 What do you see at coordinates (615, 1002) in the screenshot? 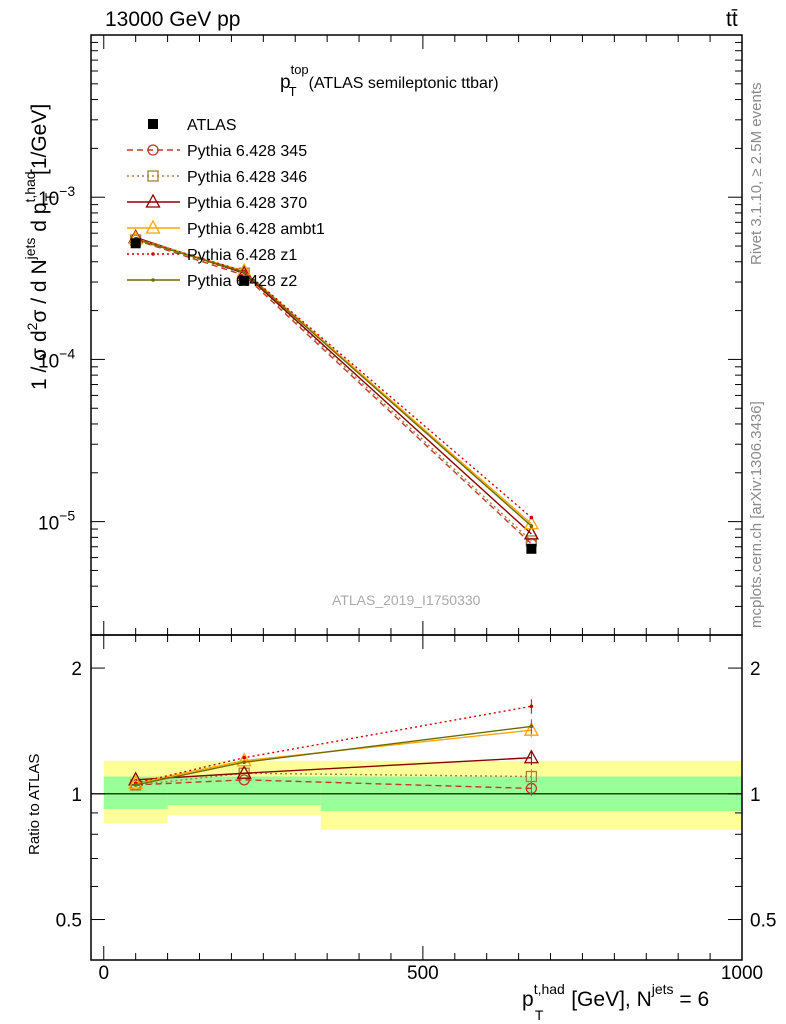
I see `x-axis-label: pt,had T [GeV], Njets = 6` at bounding box center [615, 1002].